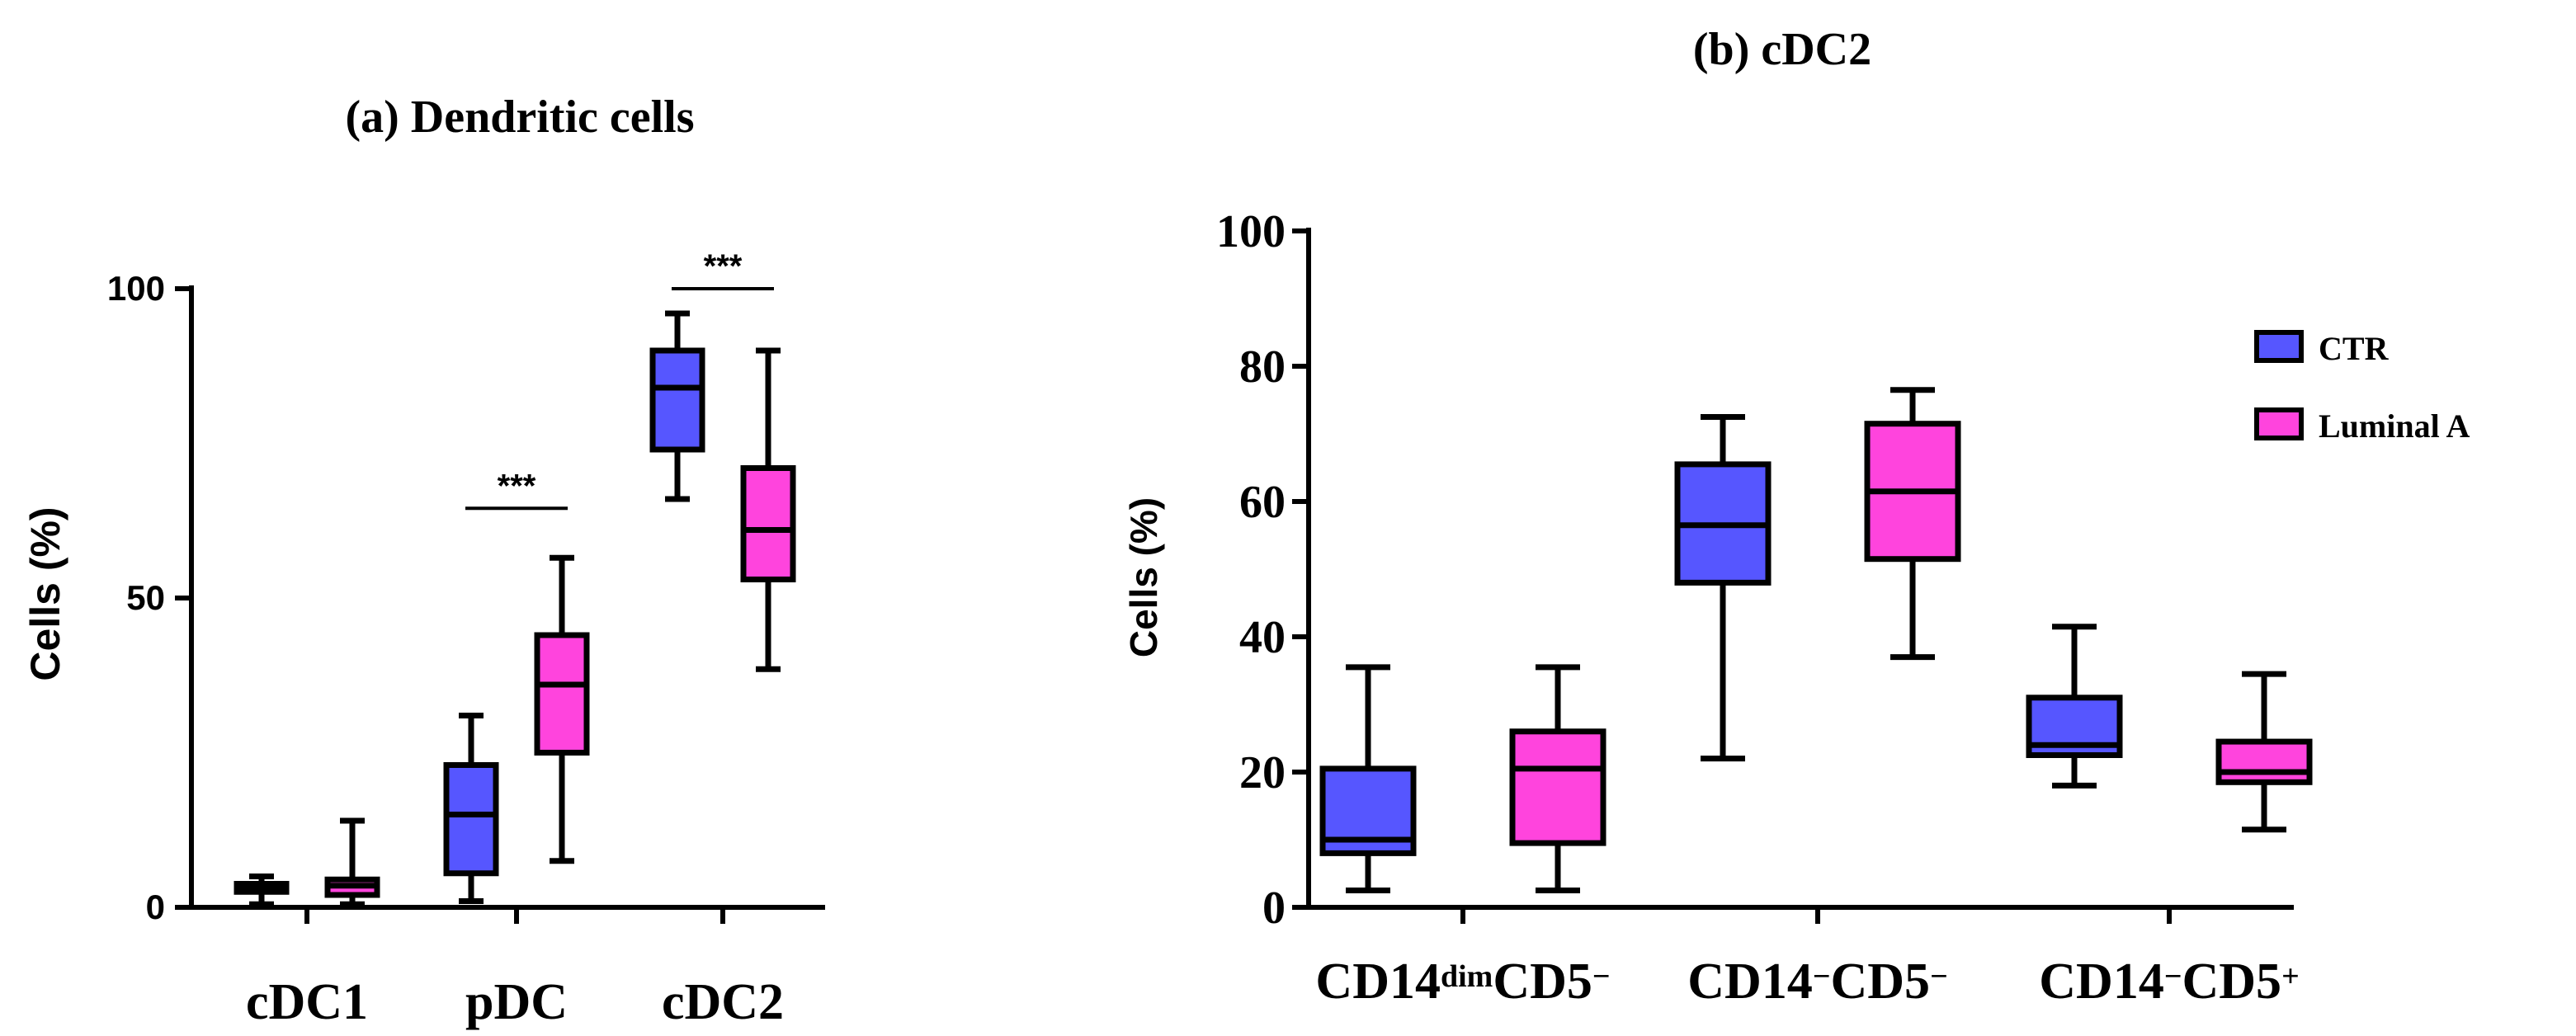 This screenshot has width=2576, height=1036. What do you see at coordinates (1467, 976) in the screenshot?
I see `panel-b-category-sup1: dim` at bounding box center [1467, 976].